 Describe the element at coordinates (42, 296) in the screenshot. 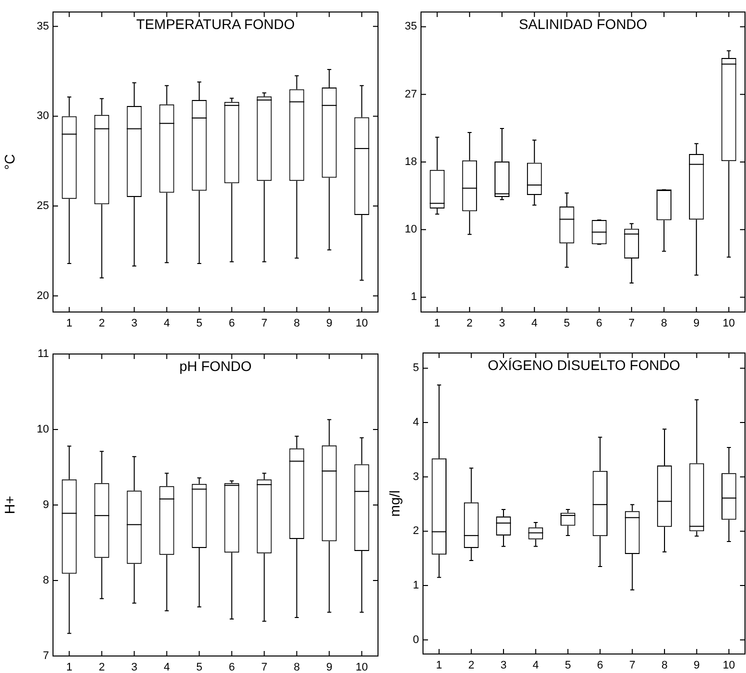

I see `y-tick-label: 20` at that location.